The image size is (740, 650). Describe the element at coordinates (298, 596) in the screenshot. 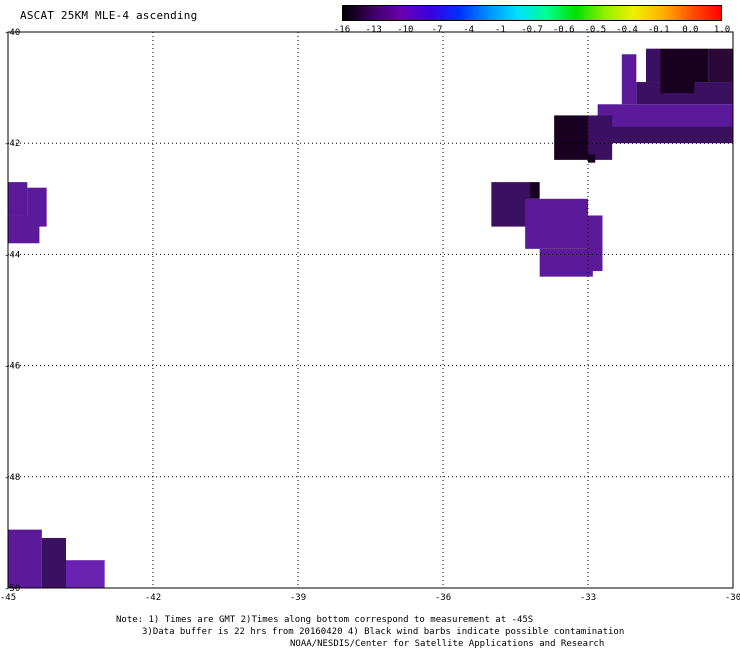

I see `x-tick-label: -39` at that location.